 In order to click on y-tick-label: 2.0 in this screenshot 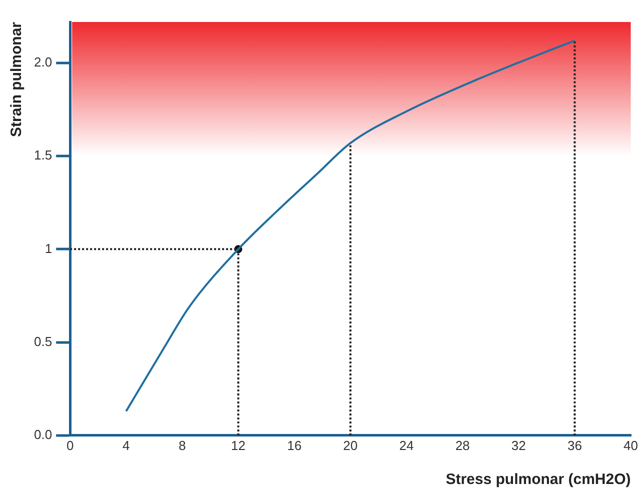, I will do `click(43, 62)`.